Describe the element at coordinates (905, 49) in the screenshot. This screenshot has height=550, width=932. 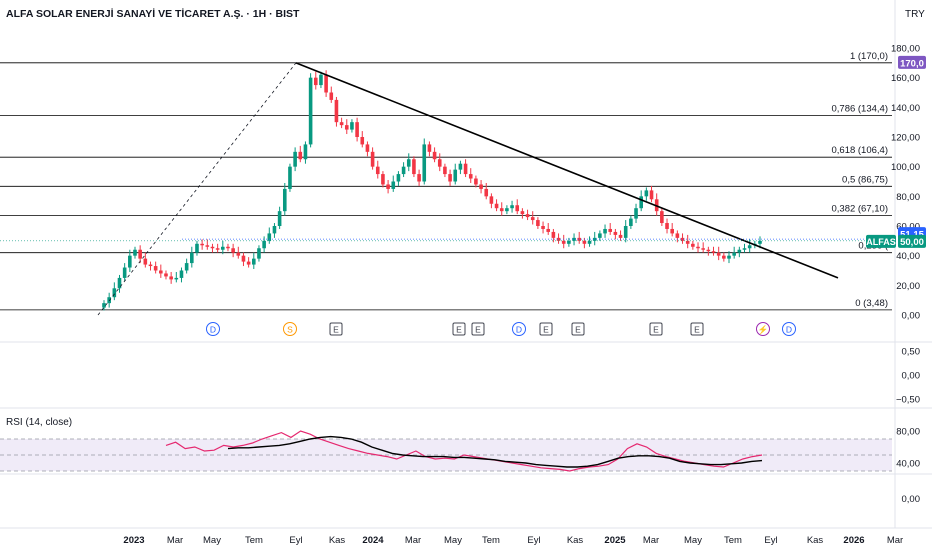
I see `price-tick-label: 180,00` at that location.